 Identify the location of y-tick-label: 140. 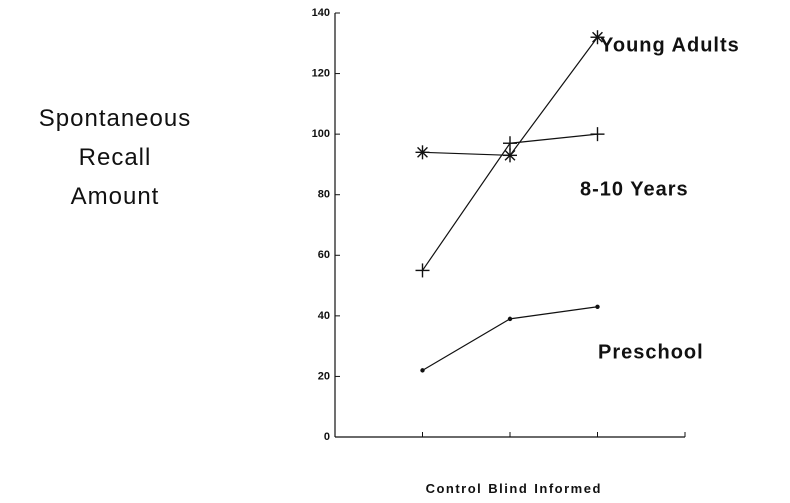
(321, 13).